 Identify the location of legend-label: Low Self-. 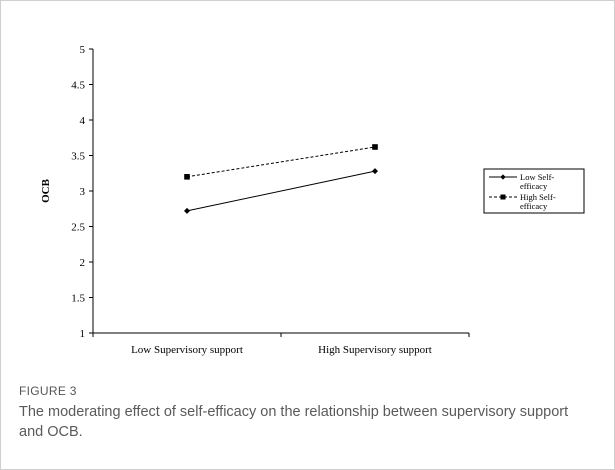
(537, 177).